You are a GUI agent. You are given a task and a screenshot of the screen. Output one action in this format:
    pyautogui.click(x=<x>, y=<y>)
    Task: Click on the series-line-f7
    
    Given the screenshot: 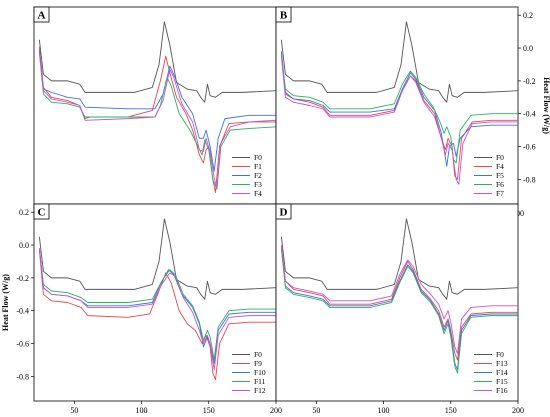 What is the action you would take?
    pyautogui.click(x=399, y=120)
    